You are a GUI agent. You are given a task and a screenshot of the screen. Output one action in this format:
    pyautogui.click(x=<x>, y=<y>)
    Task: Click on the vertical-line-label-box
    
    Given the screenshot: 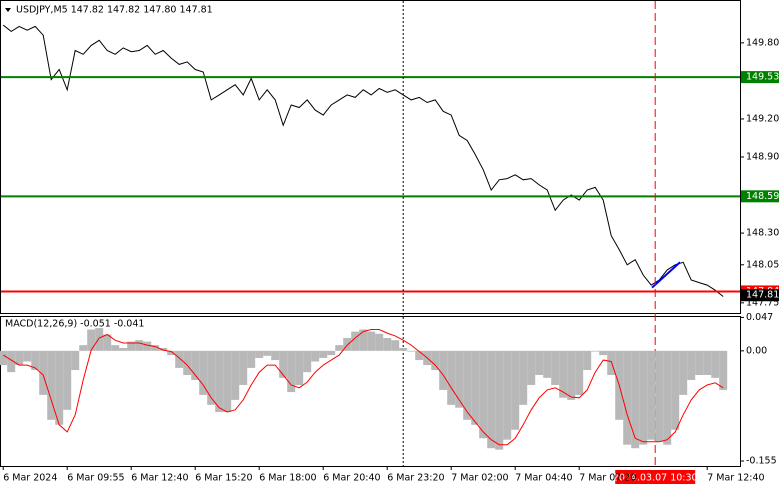 What is the action you would take?
    pyautogui.click(x=655, y=477)
    